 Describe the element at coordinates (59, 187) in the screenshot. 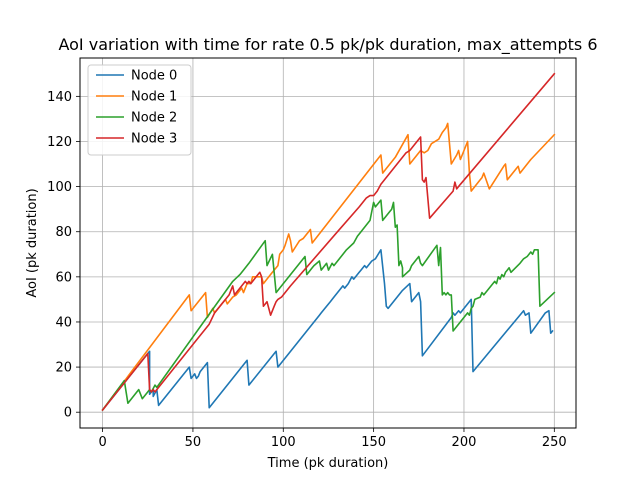

I see `y-tick-label: 100` at that location.